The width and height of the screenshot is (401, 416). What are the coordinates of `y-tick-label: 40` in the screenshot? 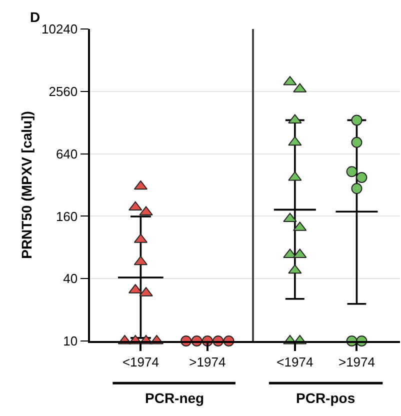 It's located at (70, 278).